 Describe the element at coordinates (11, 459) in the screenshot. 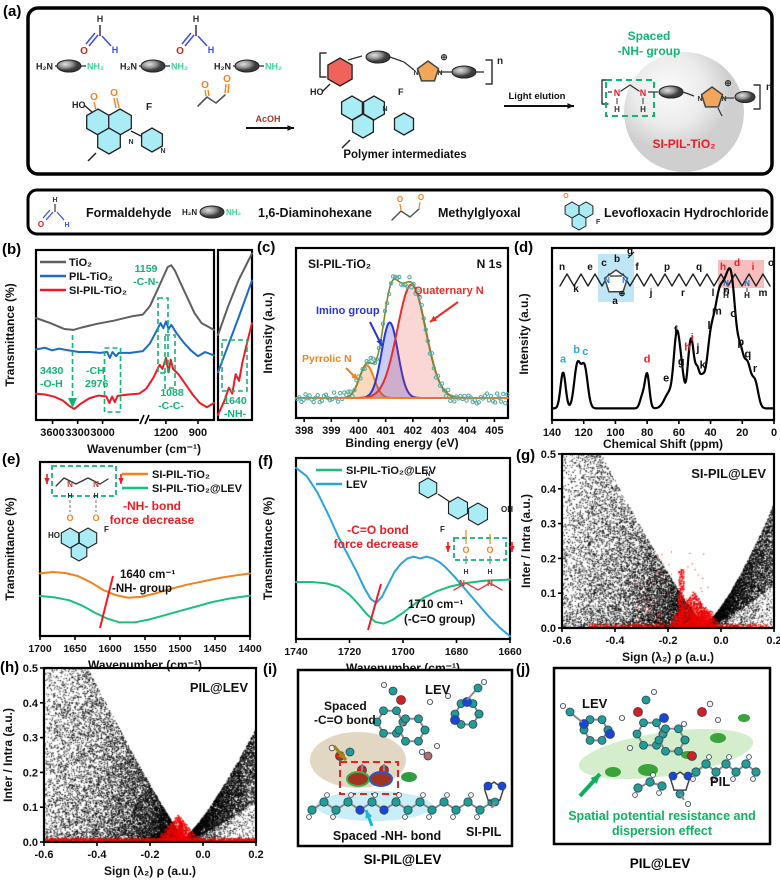

I see `panel-e-label: (e)` at that location.